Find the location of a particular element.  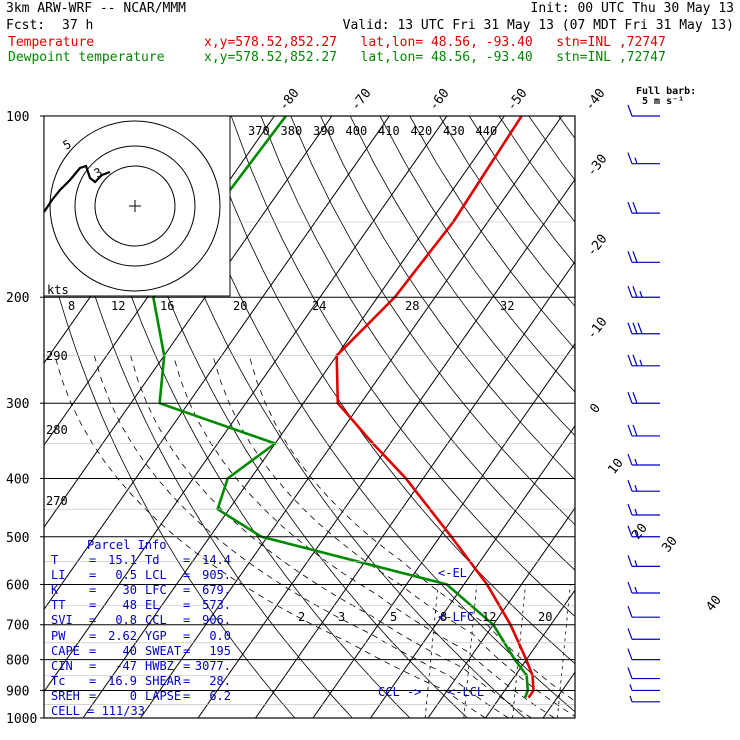

parcel-key: CCL is located at coordinates (156, 620).